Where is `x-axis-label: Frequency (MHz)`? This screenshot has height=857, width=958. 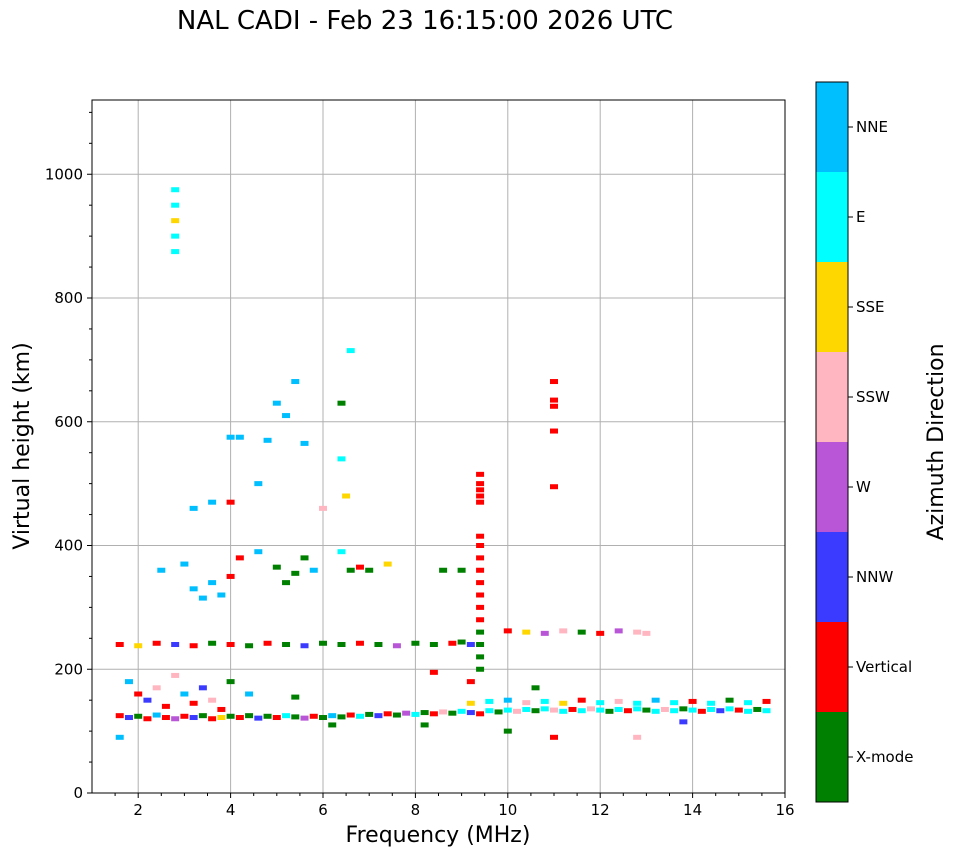 x-axis-label: Frequency (MHz) is located at coordinates (438, 835).